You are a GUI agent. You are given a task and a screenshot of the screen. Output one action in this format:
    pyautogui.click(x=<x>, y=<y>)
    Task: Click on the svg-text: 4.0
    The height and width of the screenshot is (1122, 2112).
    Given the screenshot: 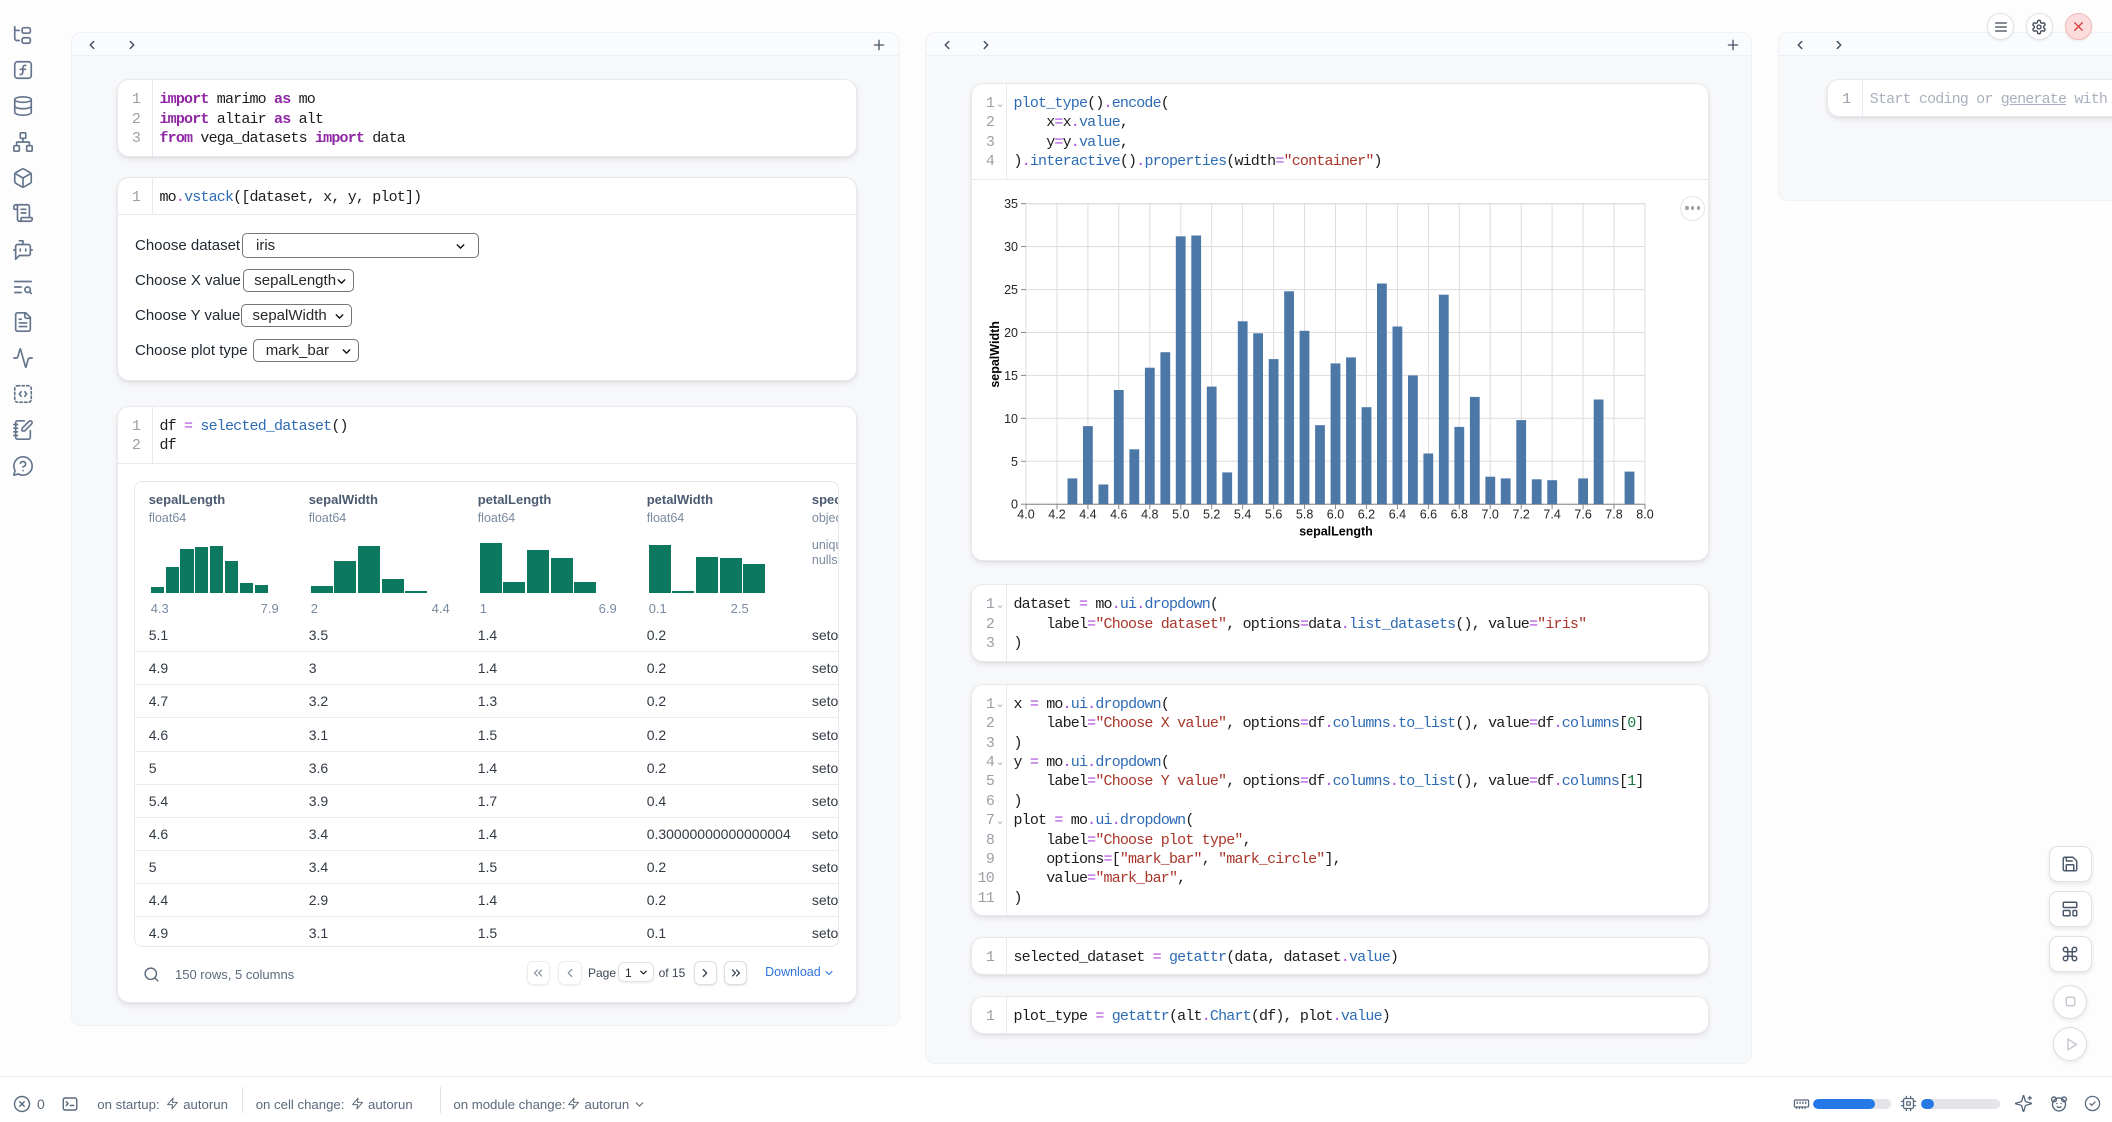 What is the action you would take?
    pyautogui.click(x=1025, y=514)
    